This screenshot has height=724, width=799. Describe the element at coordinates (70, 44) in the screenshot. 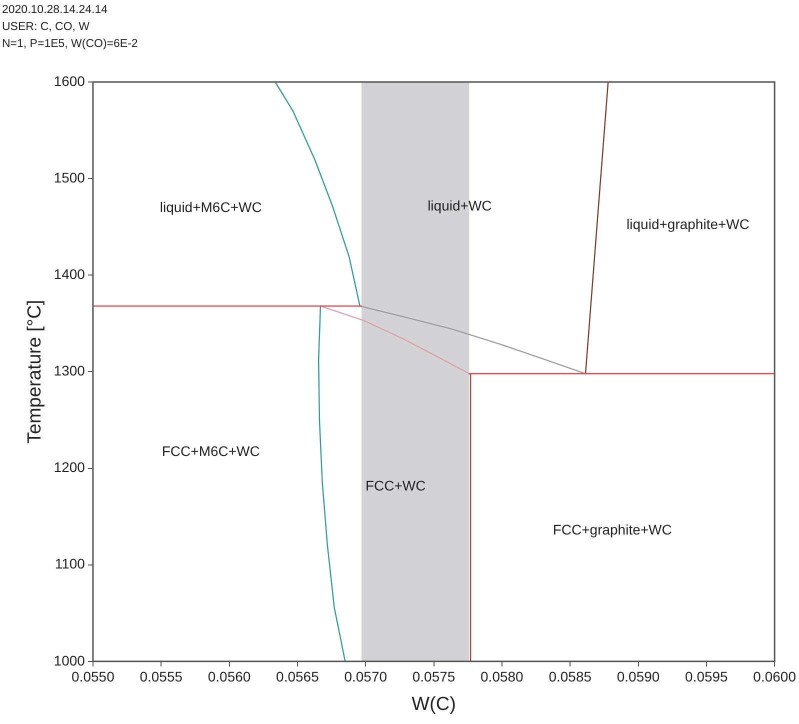

I see `text: N=1, P=1E5, W(CO)=6E-2` at that location.